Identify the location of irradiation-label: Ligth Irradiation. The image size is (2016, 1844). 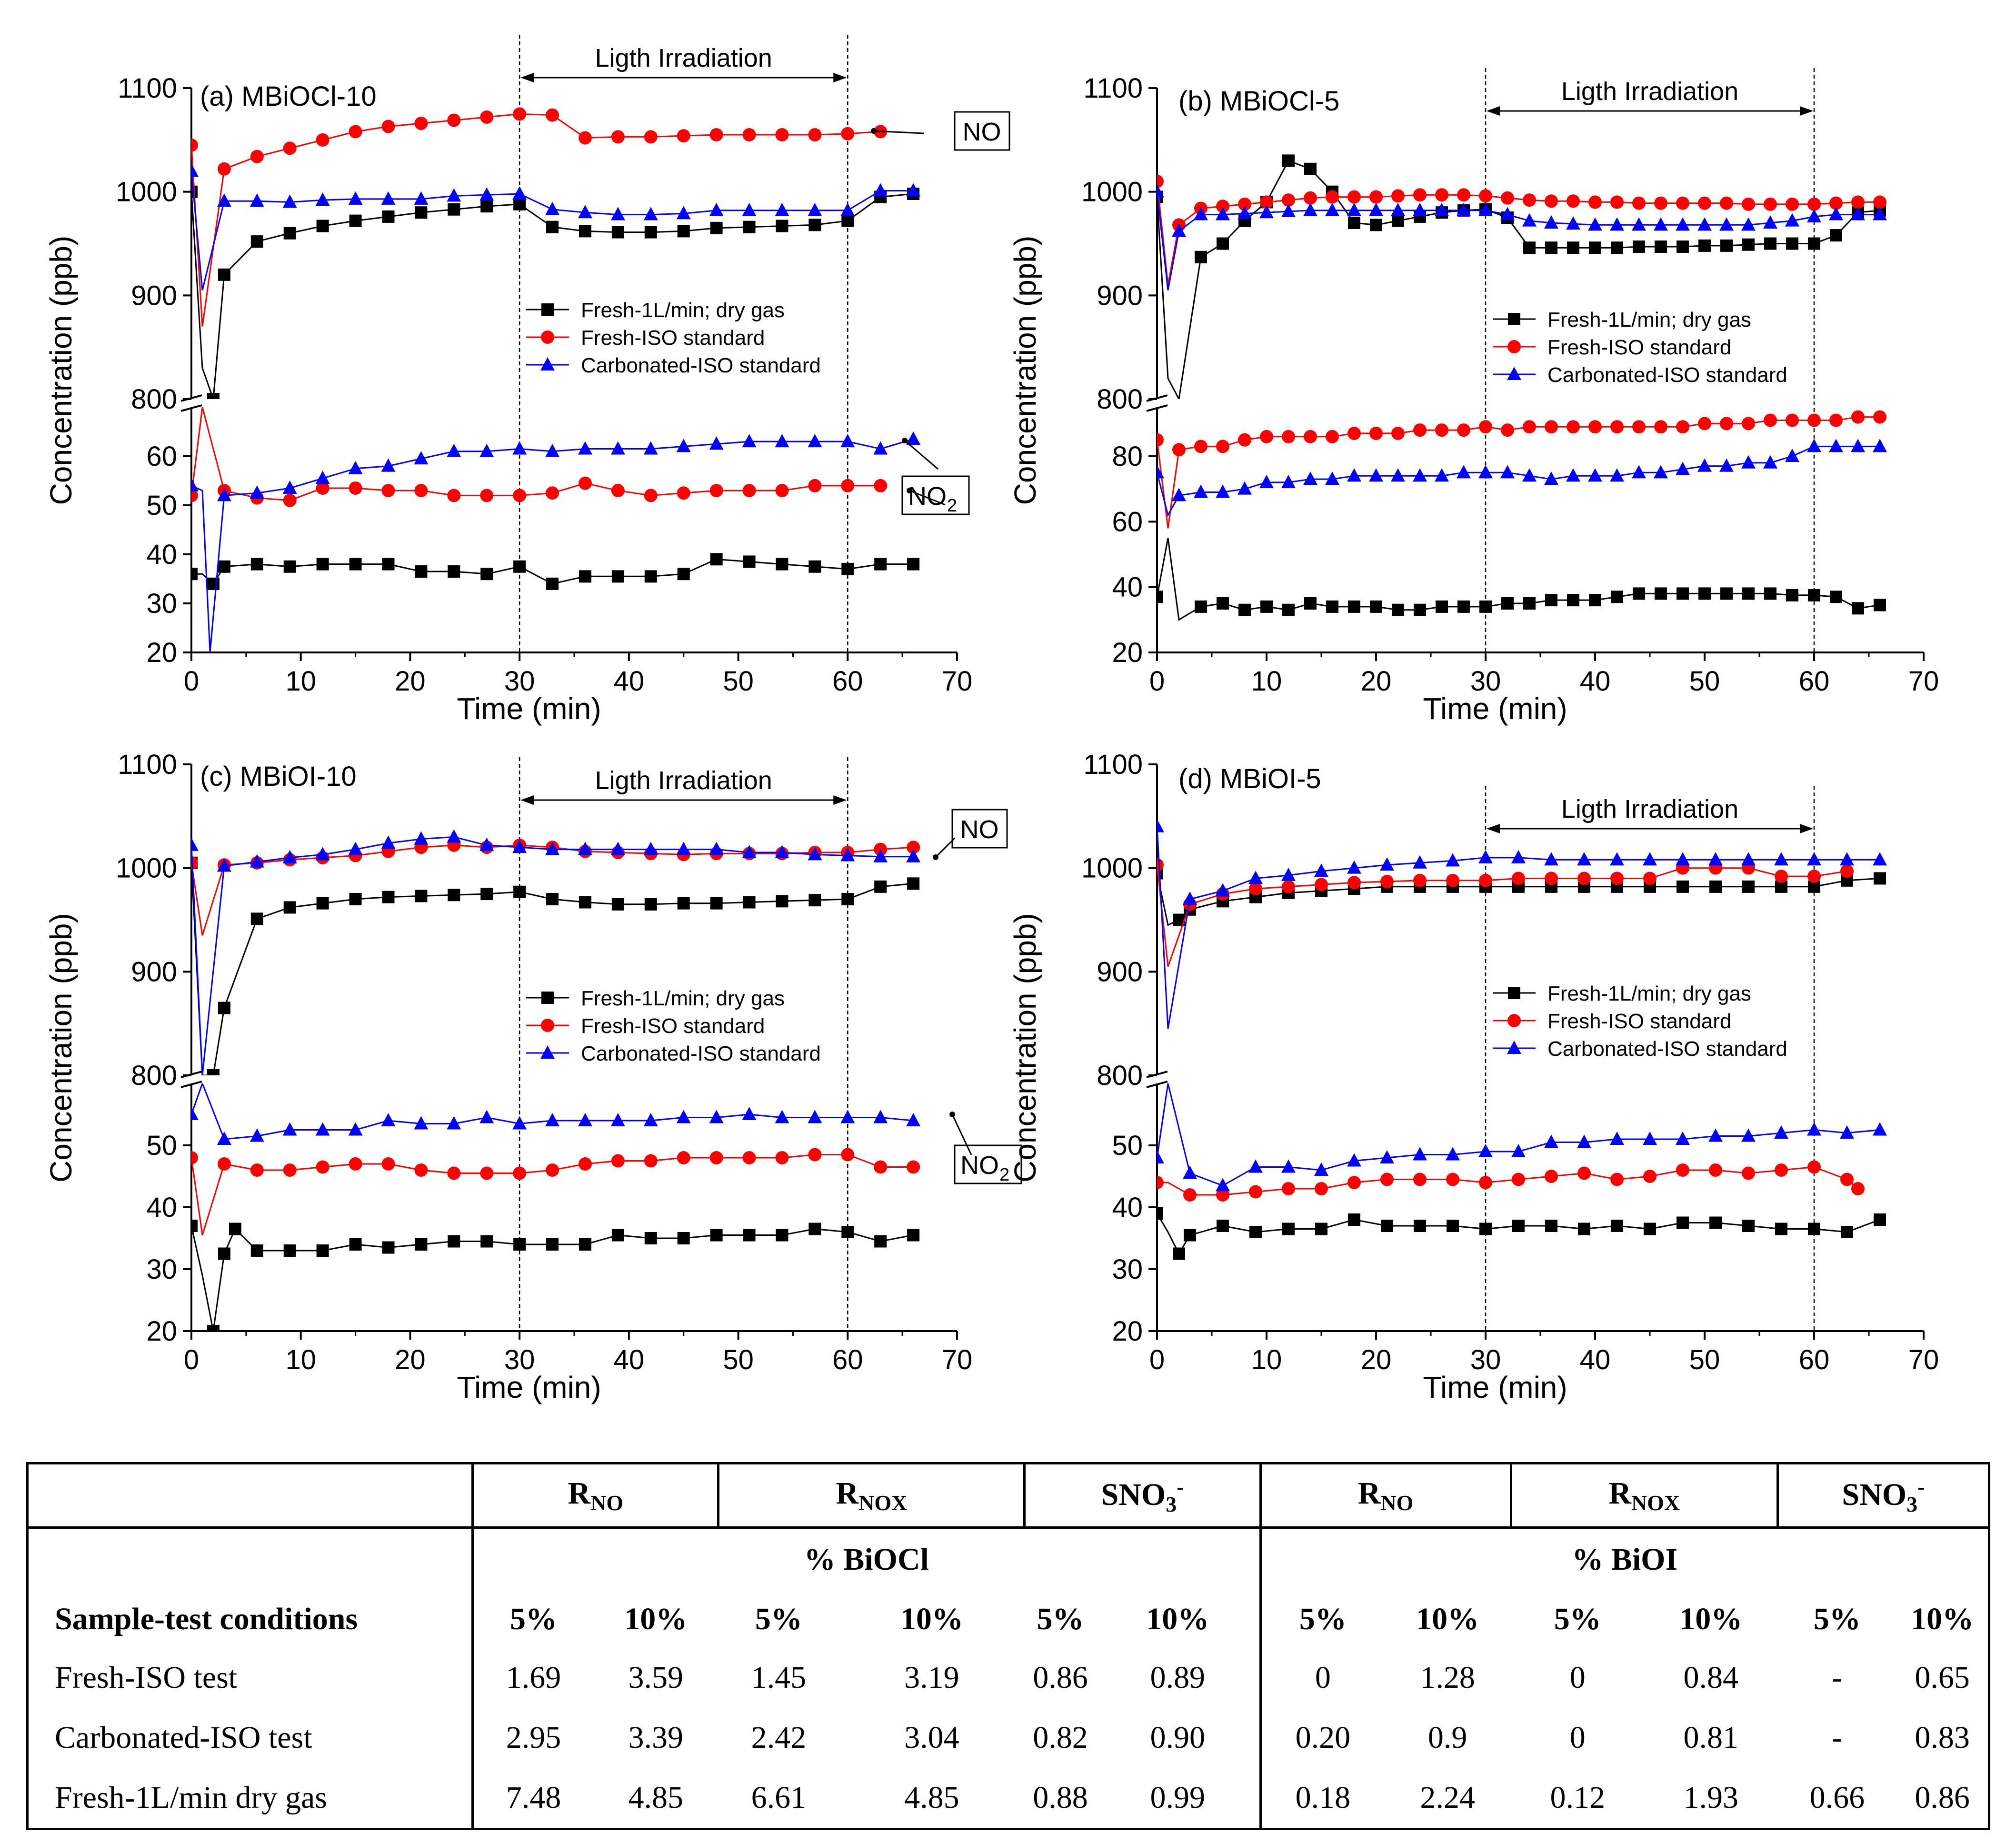
(683, 780).